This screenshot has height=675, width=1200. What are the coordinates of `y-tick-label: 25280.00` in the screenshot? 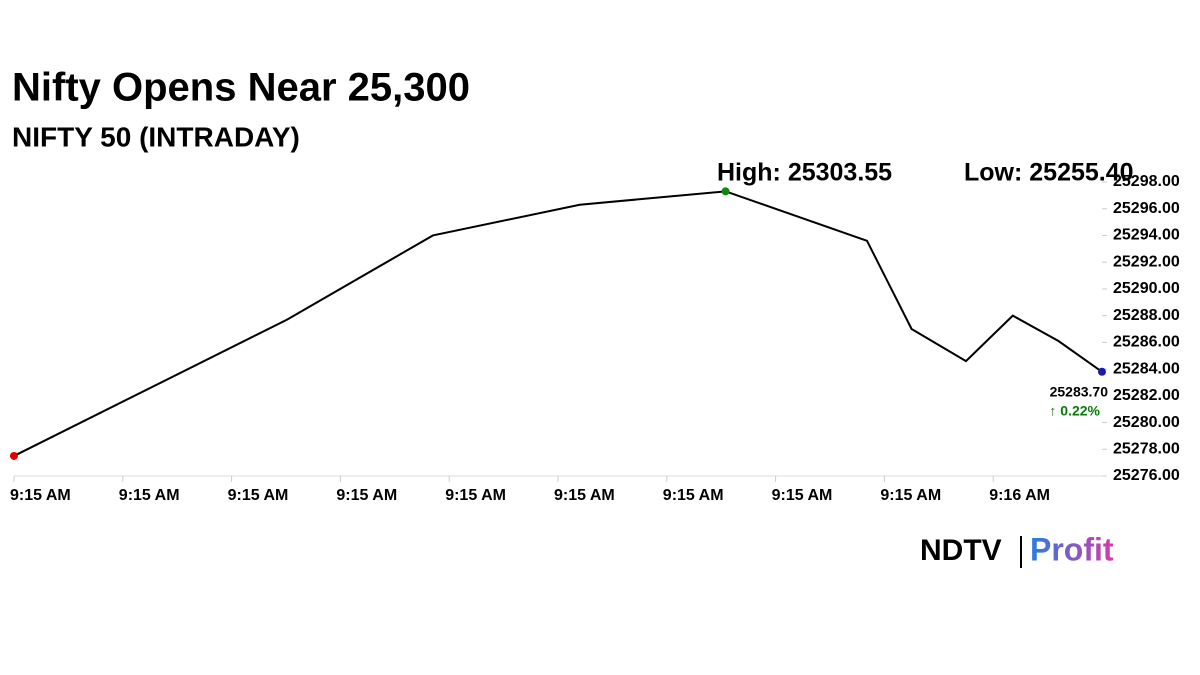 It's located at (1146, 422).